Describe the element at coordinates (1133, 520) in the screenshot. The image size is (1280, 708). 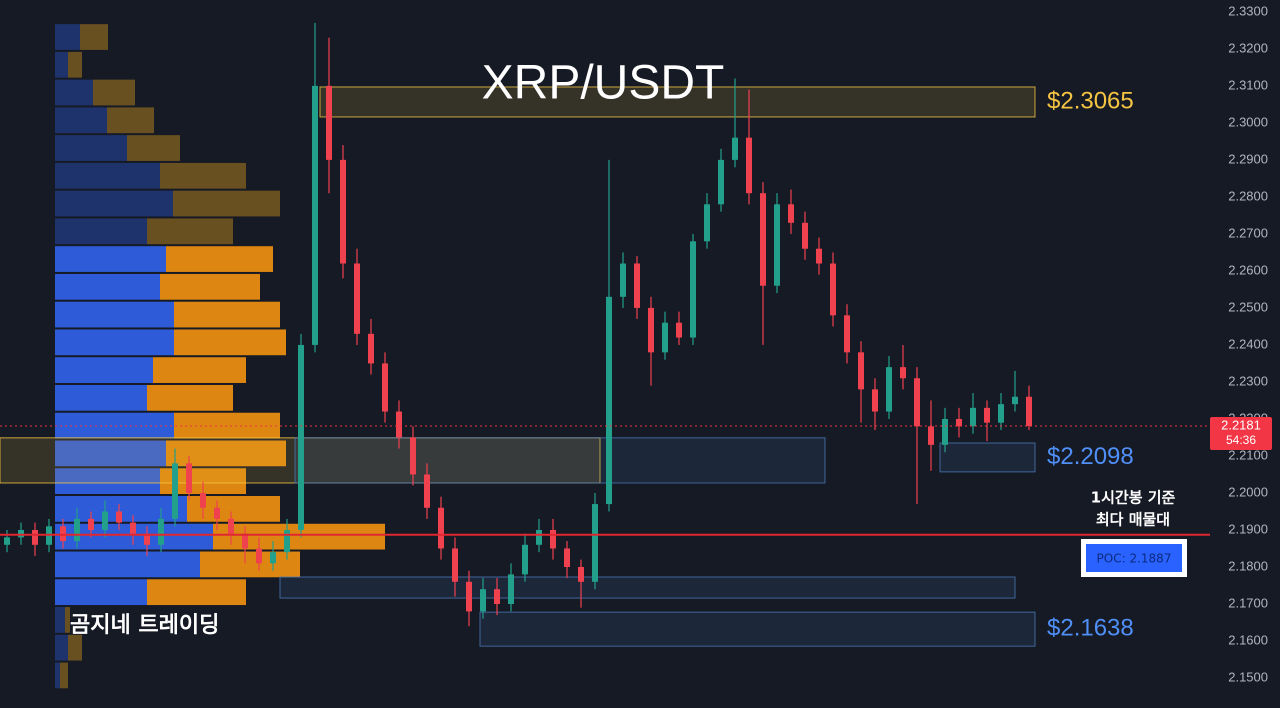
I see `annotation: 최다 매물대` at that location.